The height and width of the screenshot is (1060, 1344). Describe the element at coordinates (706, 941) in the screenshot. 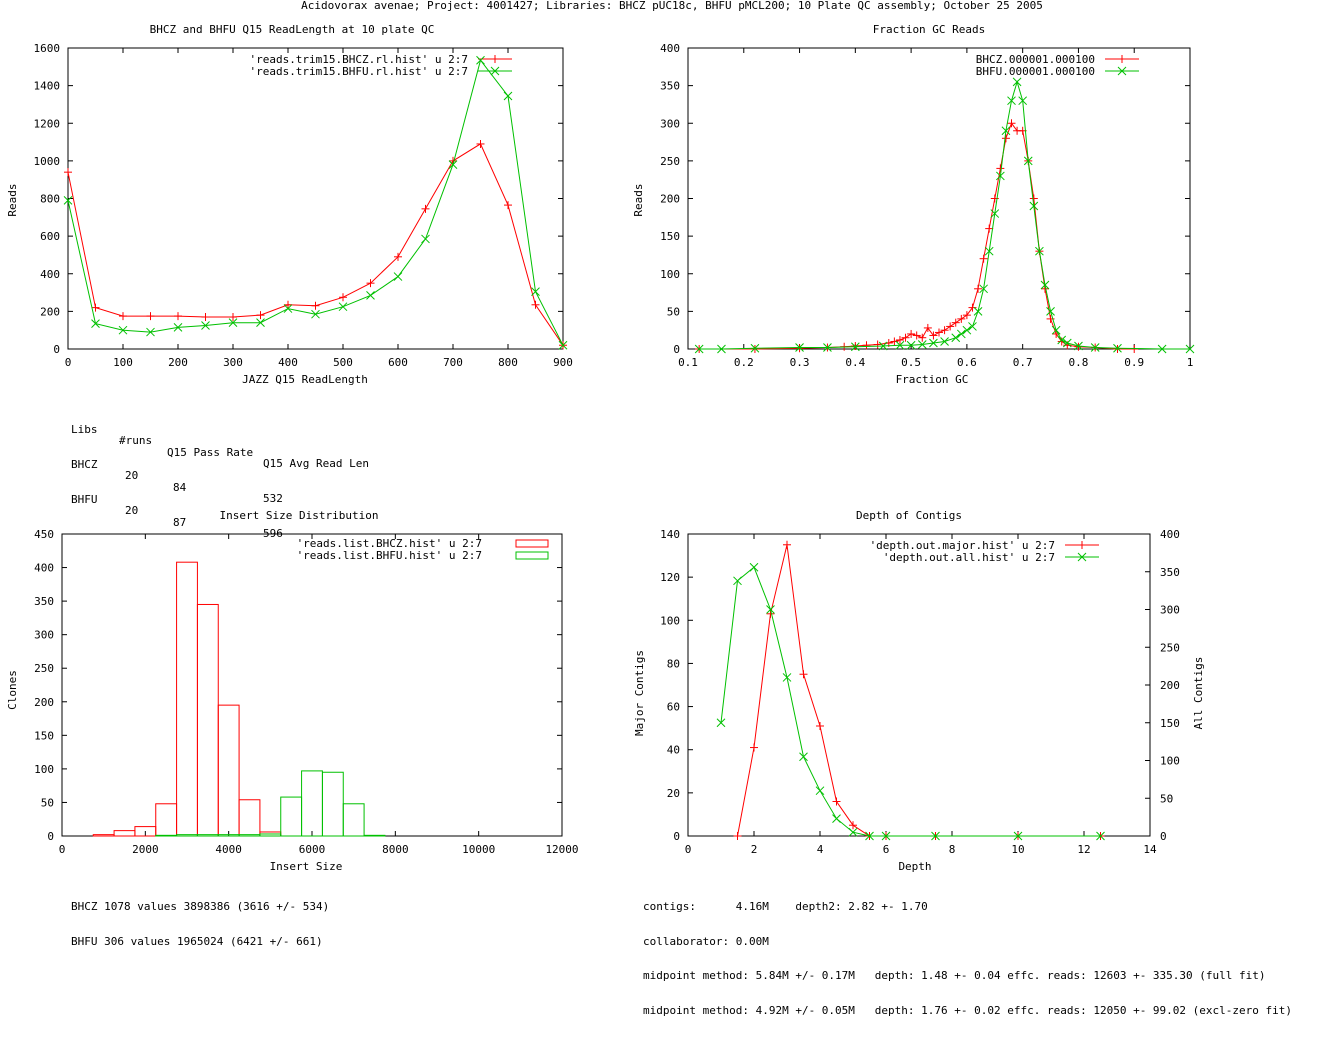

I see `depth-note-line: collaborator: 0.00M` at that location.